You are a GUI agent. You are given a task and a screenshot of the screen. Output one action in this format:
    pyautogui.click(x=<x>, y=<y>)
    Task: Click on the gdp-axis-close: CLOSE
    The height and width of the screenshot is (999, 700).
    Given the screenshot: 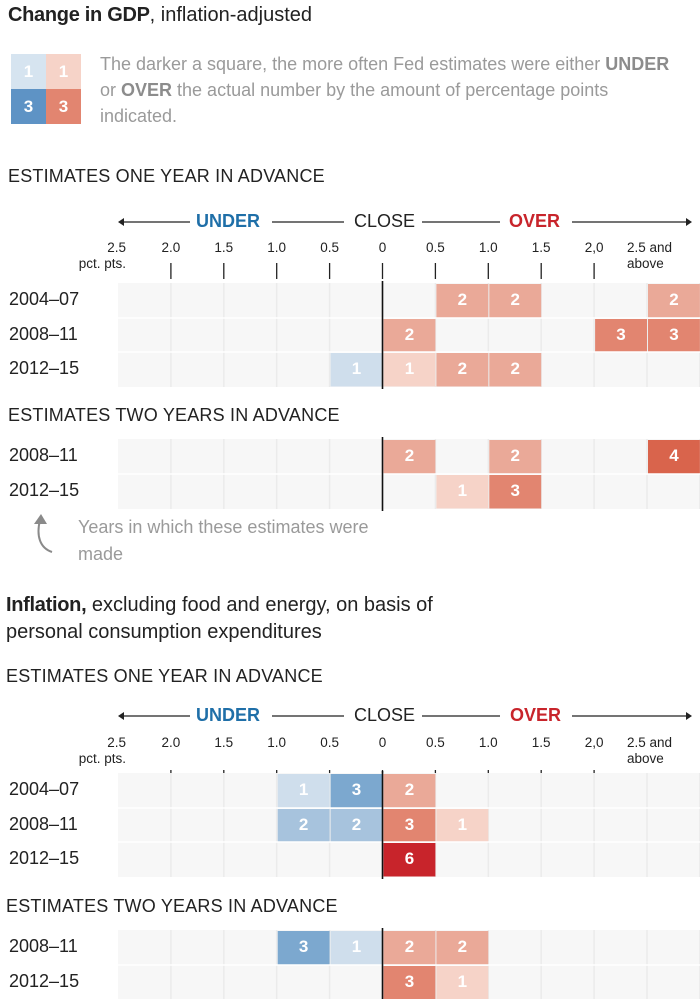 What is the action you would take?
    pyautogui.click(x=385, y=221)
    